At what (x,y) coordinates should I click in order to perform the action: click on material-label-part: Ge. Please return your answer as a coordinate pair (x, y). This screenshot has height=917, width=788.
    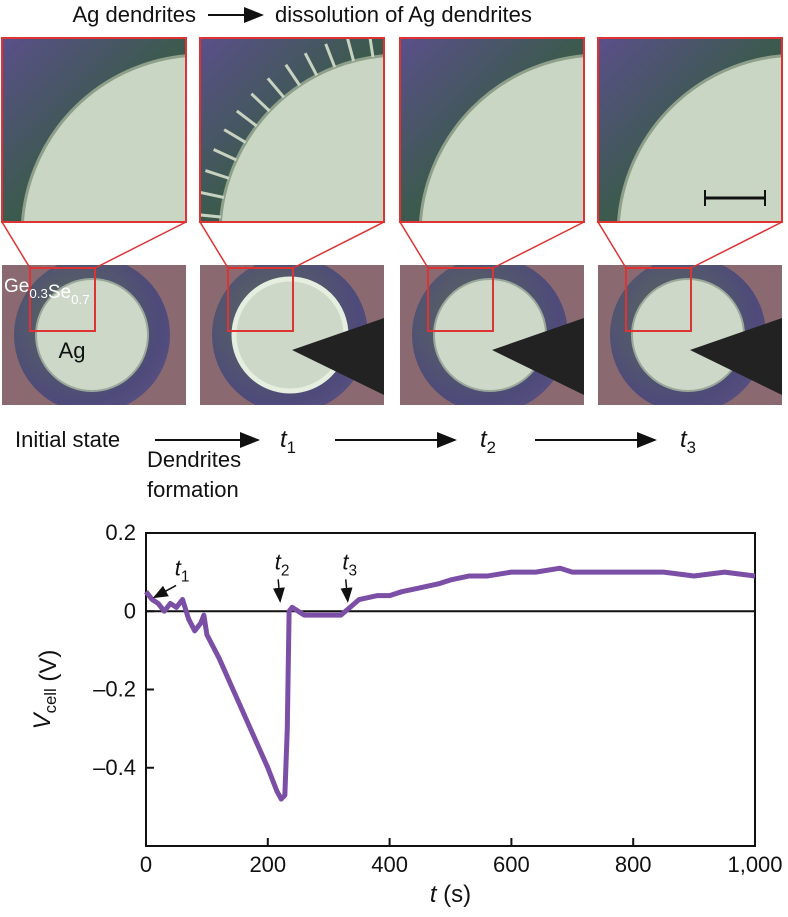
    Looking at the image, I should click on (16, 286).